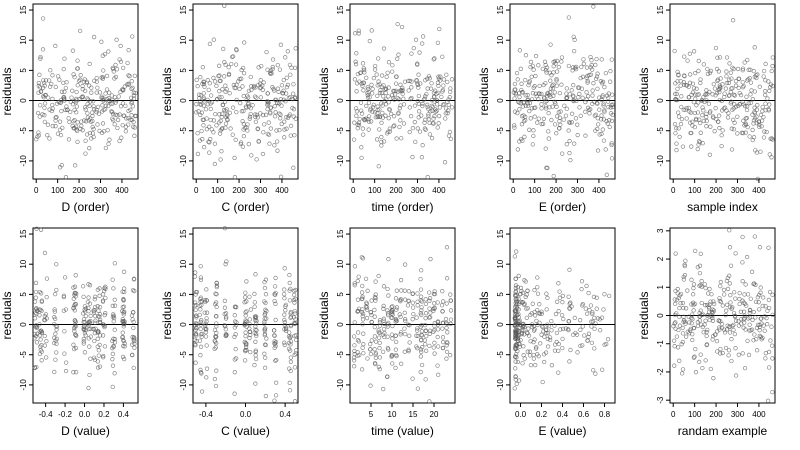 This screenshot has width=800, height=450. I want to click on x-tick-label: 0.0, so click(246, 414).